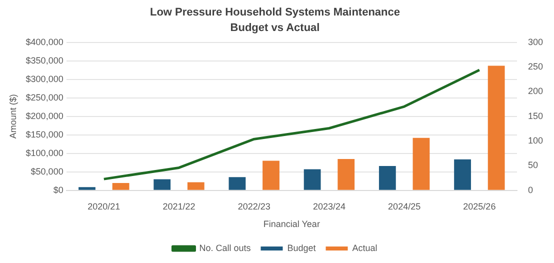  Describe the element at coordinates (536, 115) in the screenshot. I see `y2-tick-label: 150` at that location.